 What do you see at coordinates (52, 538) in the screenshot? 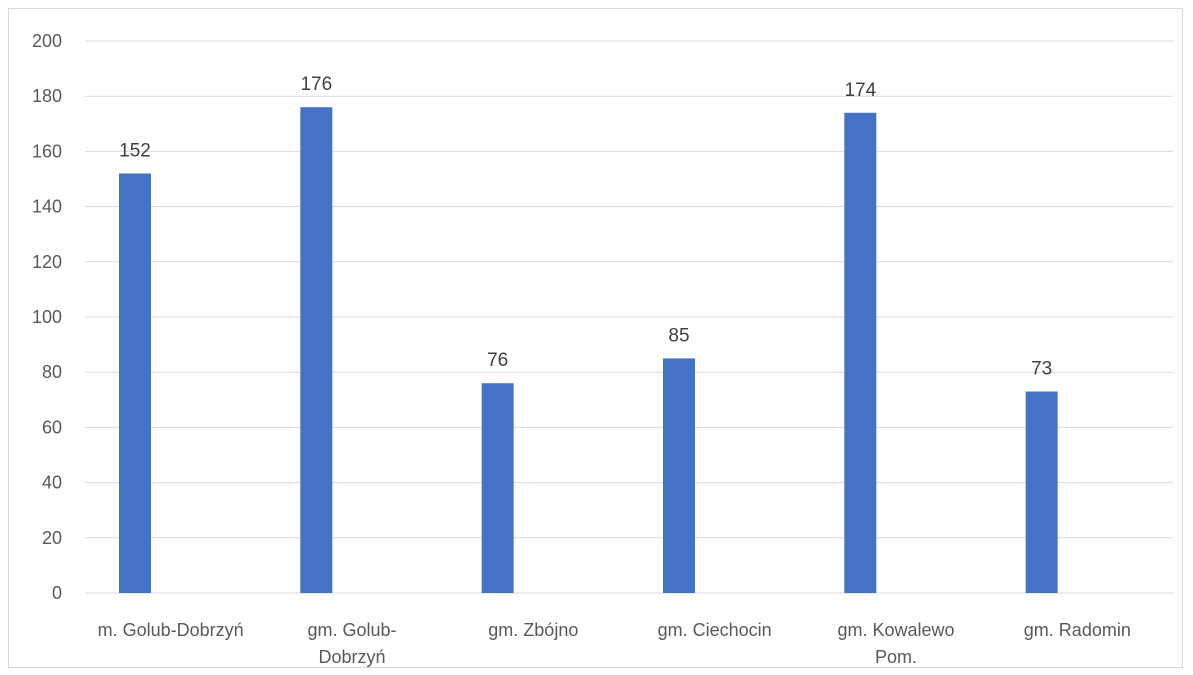
I see `y-tick-label: 20` at bounding box center [52, 538].